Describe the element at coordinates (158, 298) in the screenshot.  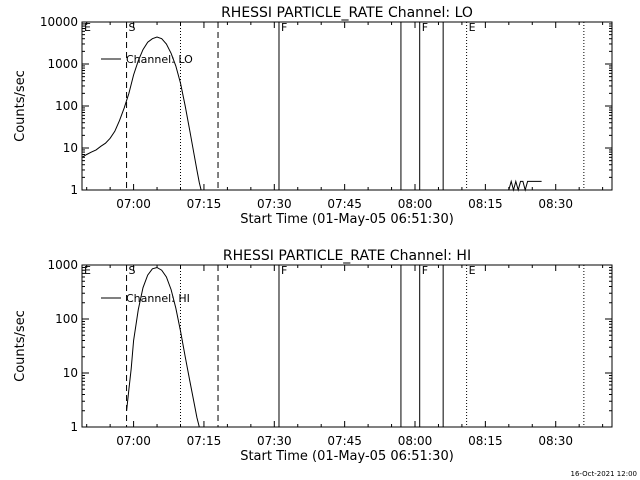
I see `legend-label: Channel: HI` at that location.